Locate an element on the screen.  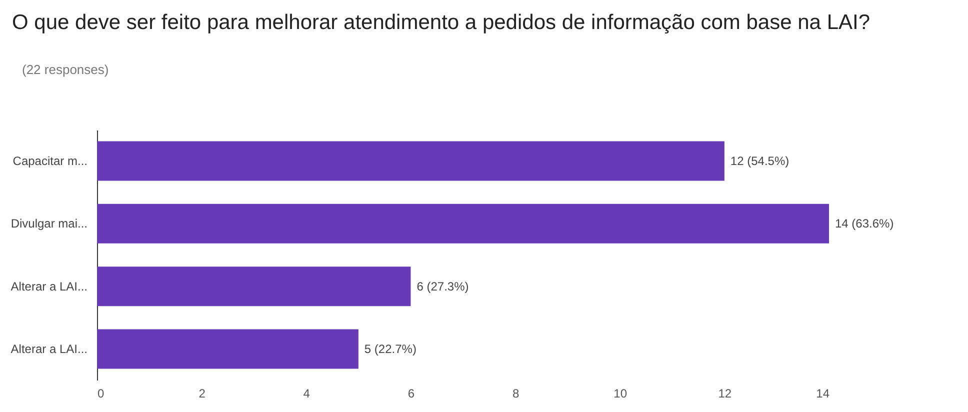
x-tick-label: 14 is located at coordinates (823, 393).